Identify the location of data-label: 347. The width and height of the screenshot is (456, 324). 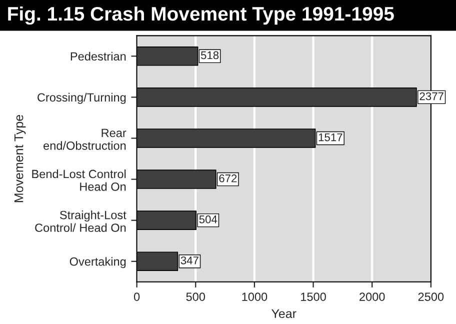
(189, 260).